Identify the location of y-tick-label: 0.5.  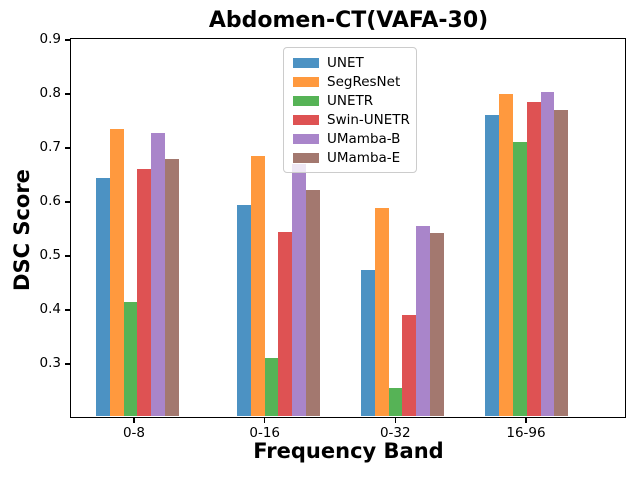
(50, 254).